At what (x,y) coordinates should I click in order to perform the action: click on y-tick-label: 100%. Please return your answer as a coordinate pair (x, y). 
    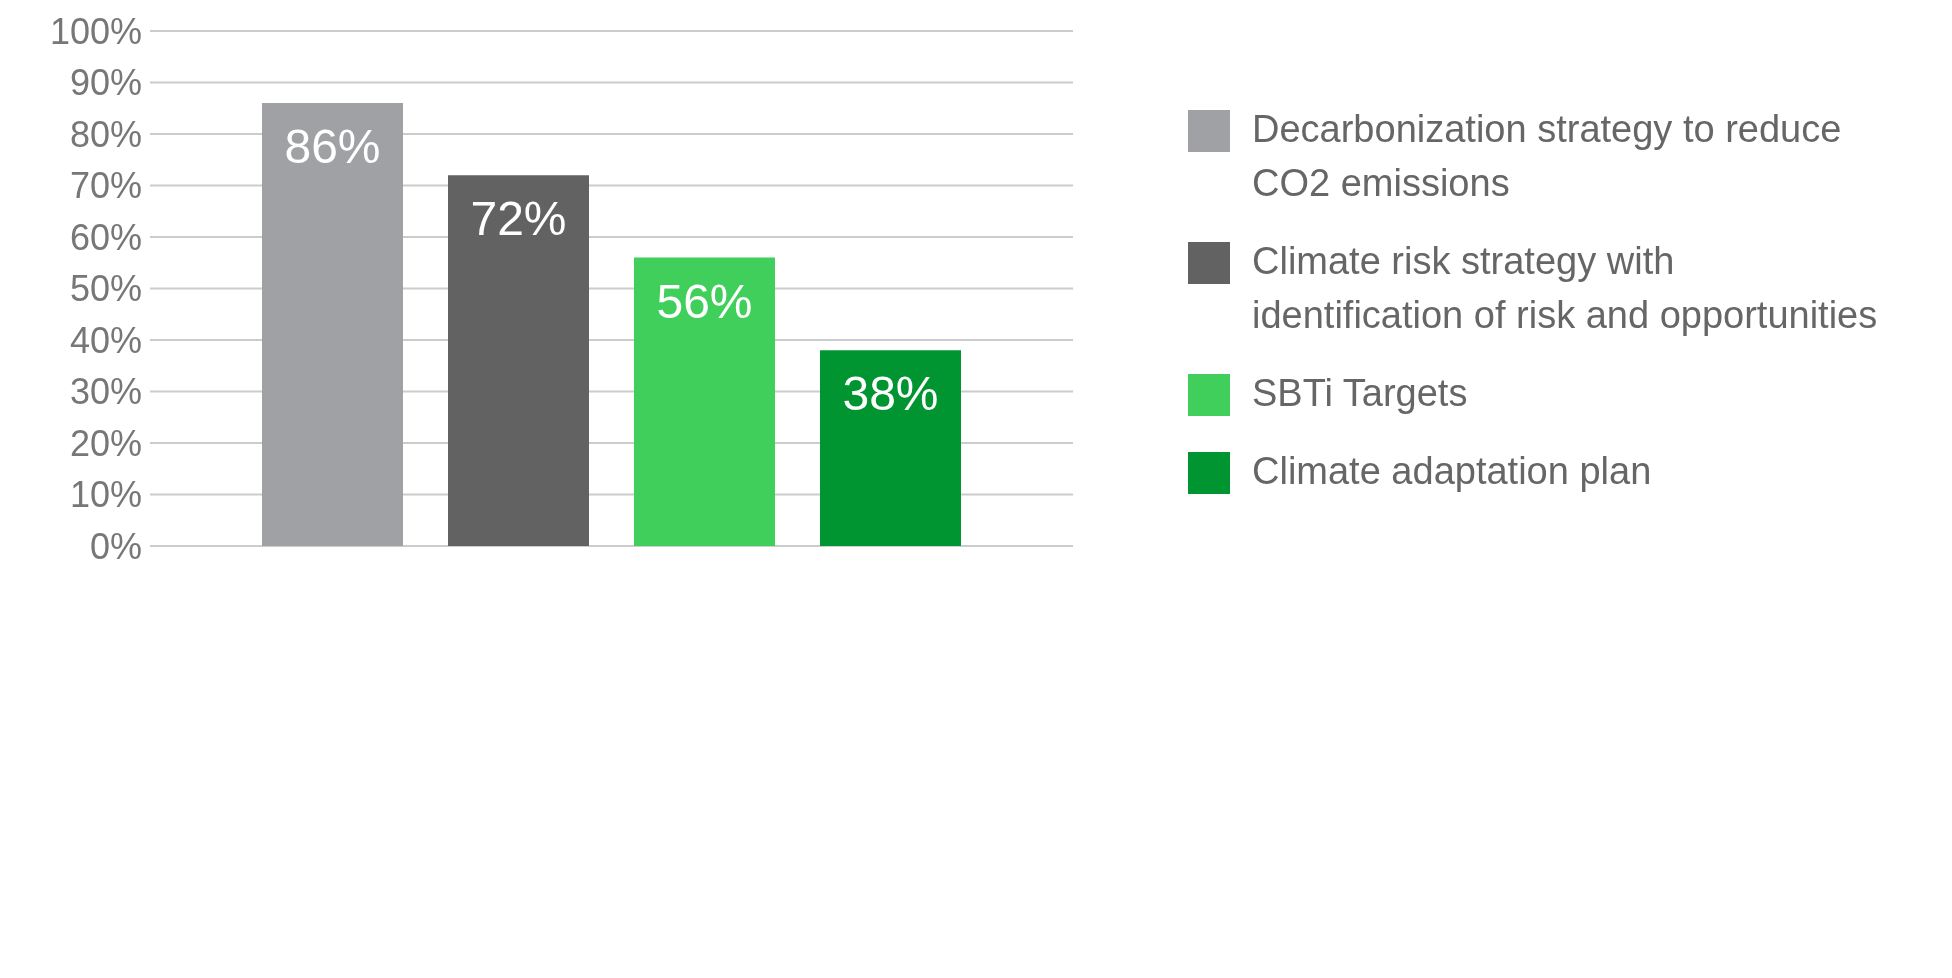
    Looking at the image, I should click on (95, 31).